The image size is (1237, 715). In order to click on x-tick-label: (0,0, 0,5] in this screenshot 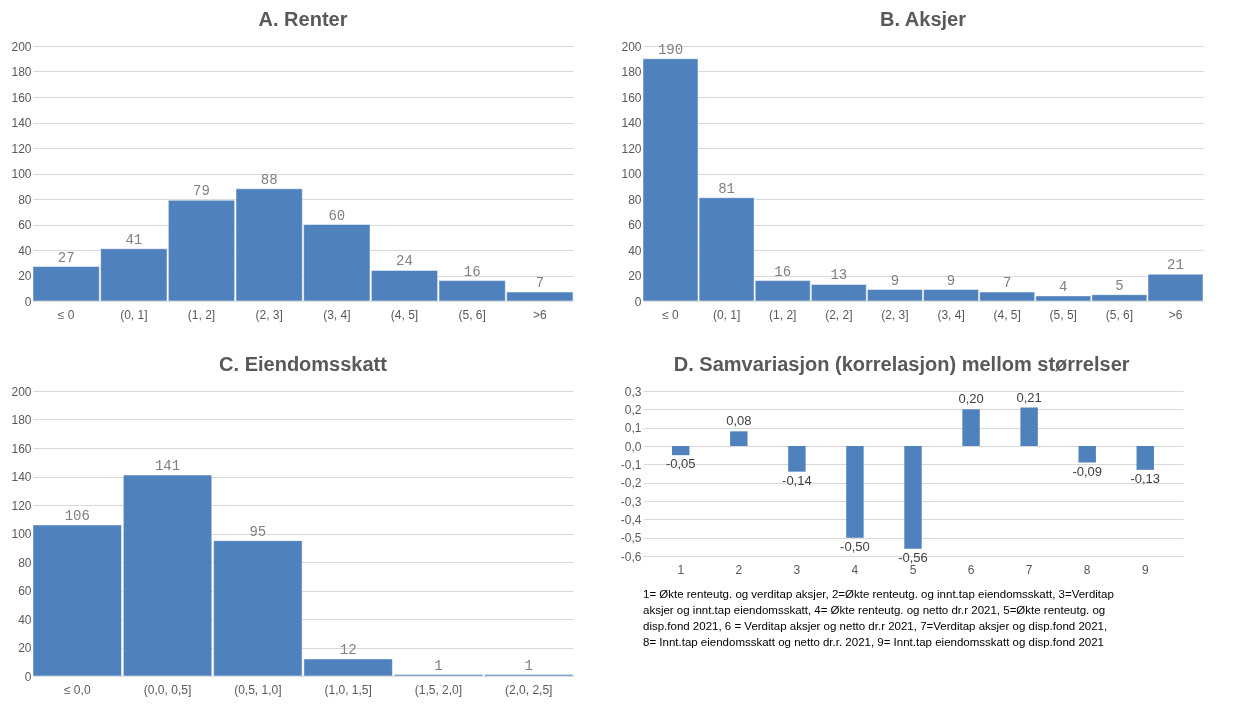, I will do `click(167, 689)`.